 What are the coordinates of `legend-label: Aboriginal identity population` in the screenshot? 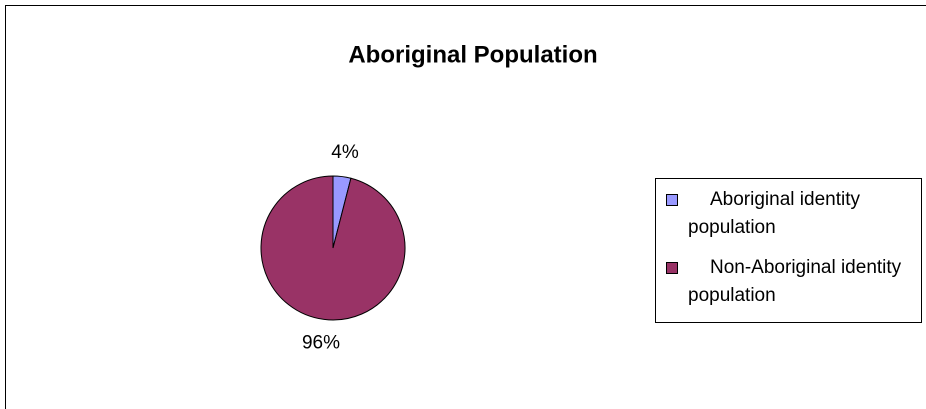 It's located at (774, 213).